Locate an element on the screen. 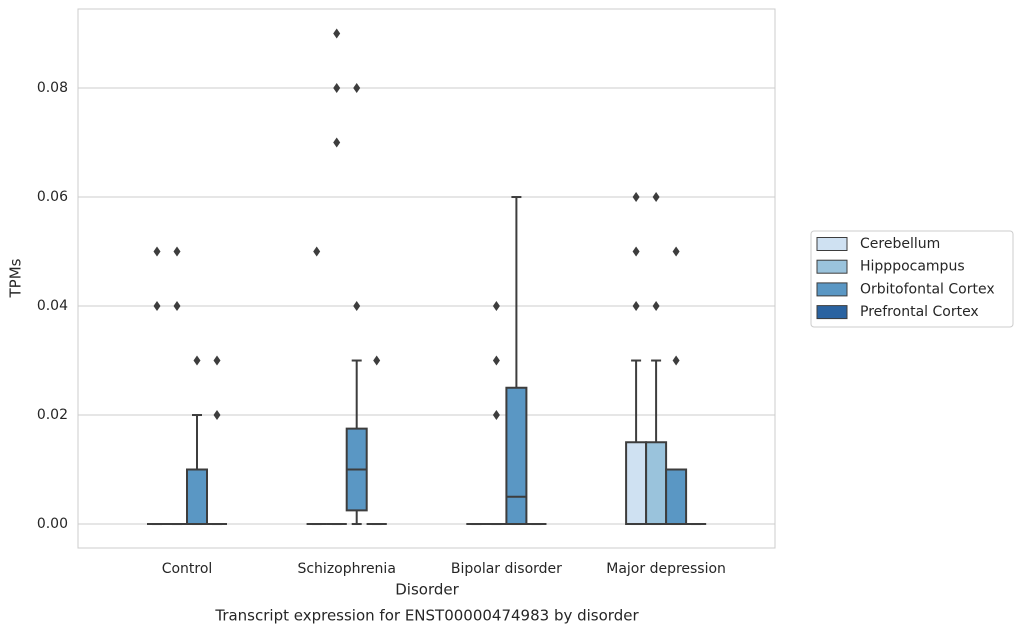 The height and width of the screenshot is (634, 1023). x-tick-label: Schizophrenia is located at coordinates (346, 569).